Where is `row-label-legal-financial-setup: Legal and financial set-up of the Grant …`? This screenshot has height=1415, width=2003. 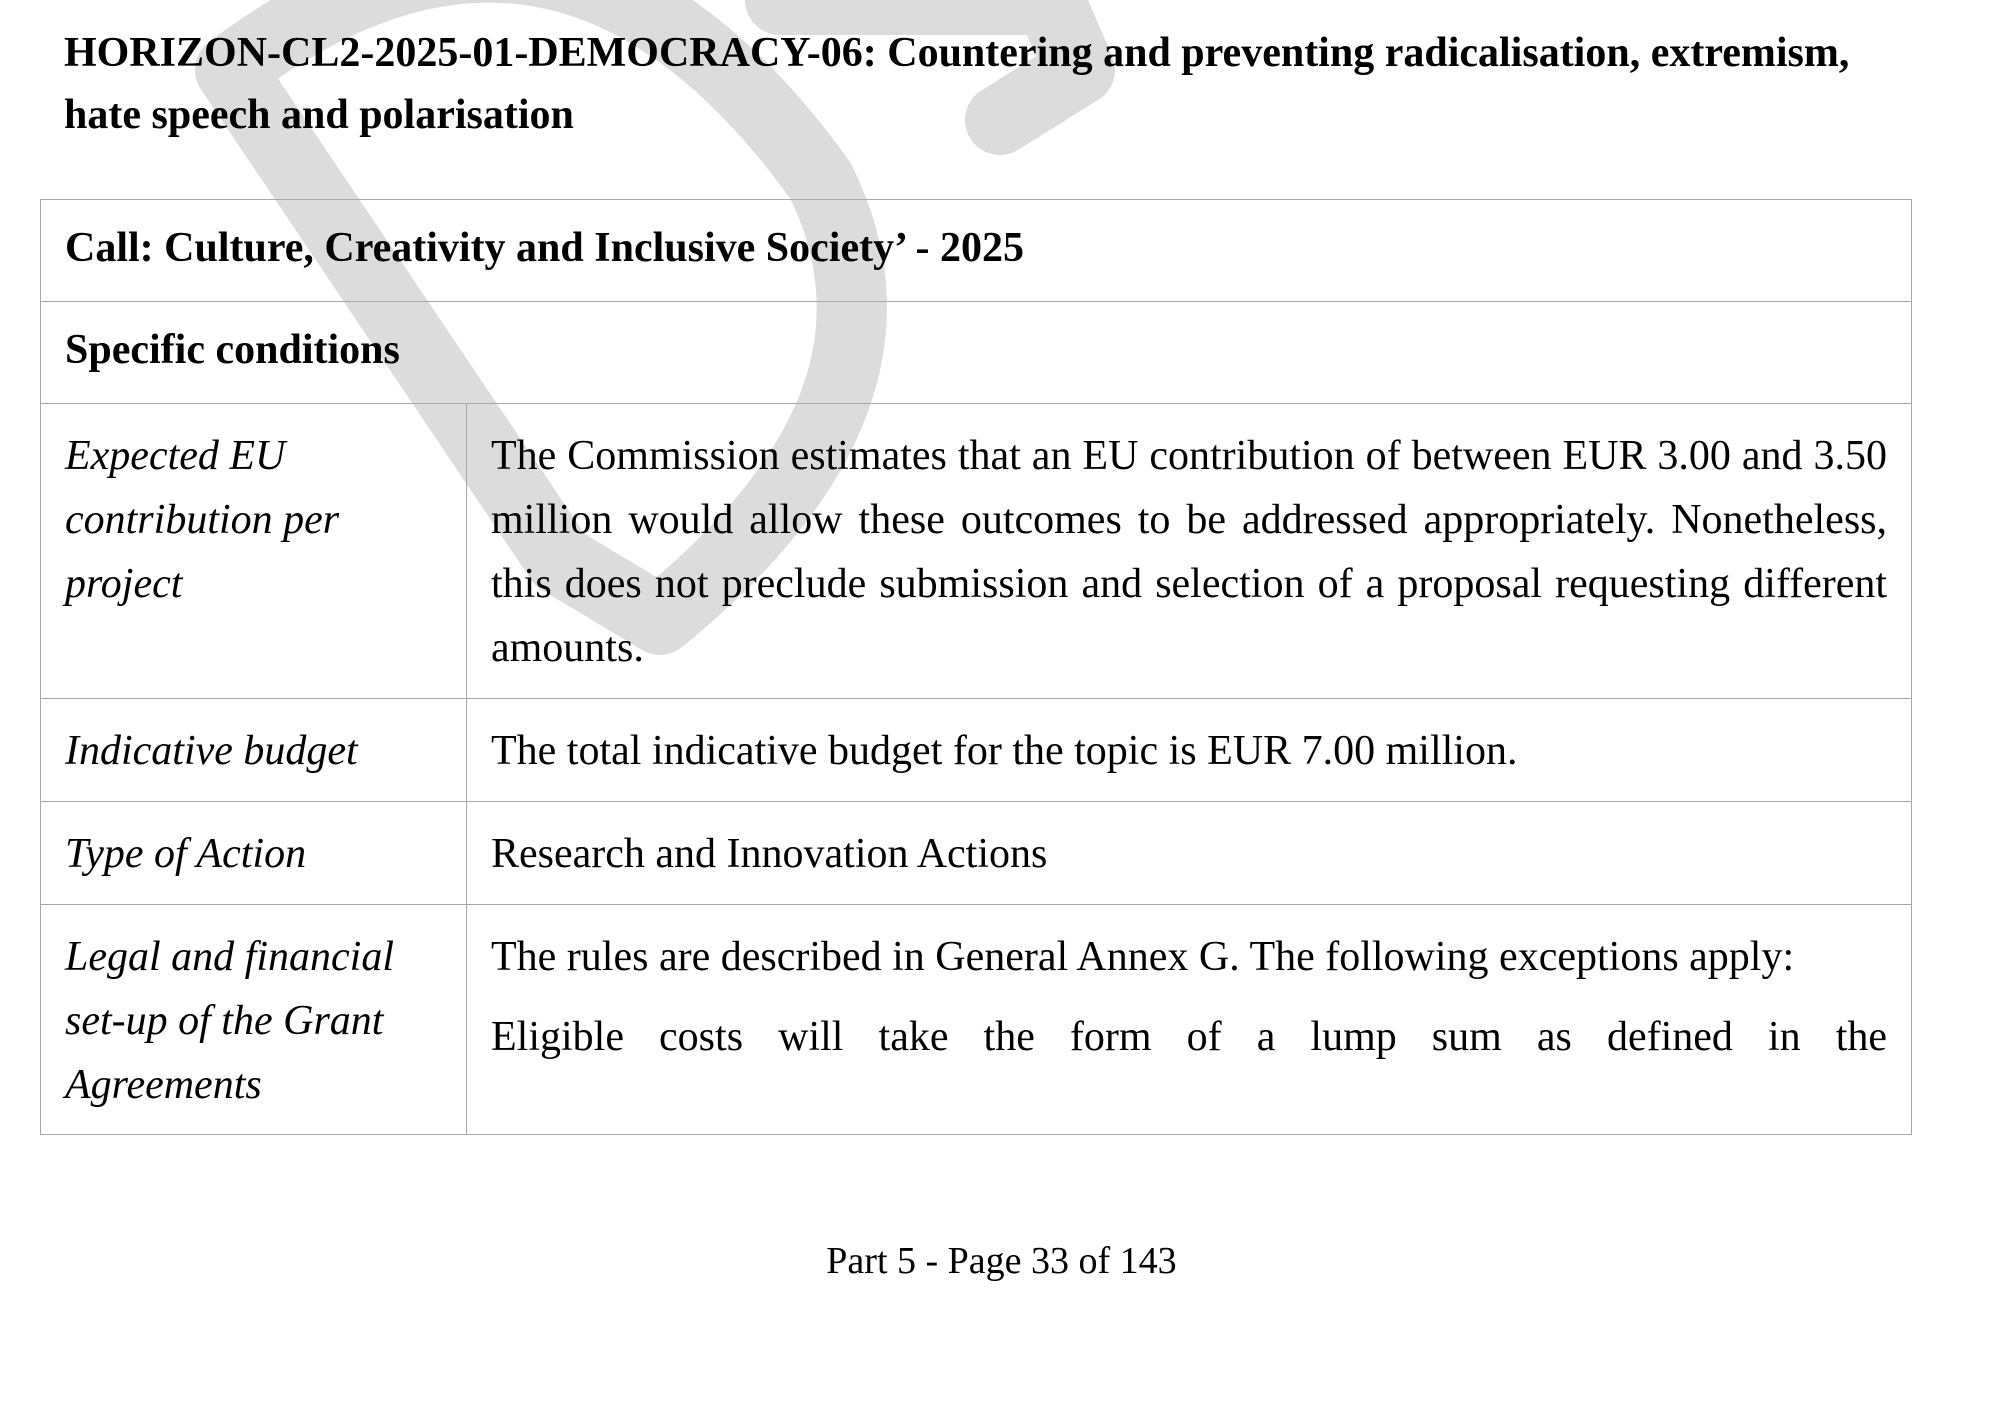
row-label-legal-financial-setup: Legal and financial set-up of the Grant … is located at coordinates (253, 1019).